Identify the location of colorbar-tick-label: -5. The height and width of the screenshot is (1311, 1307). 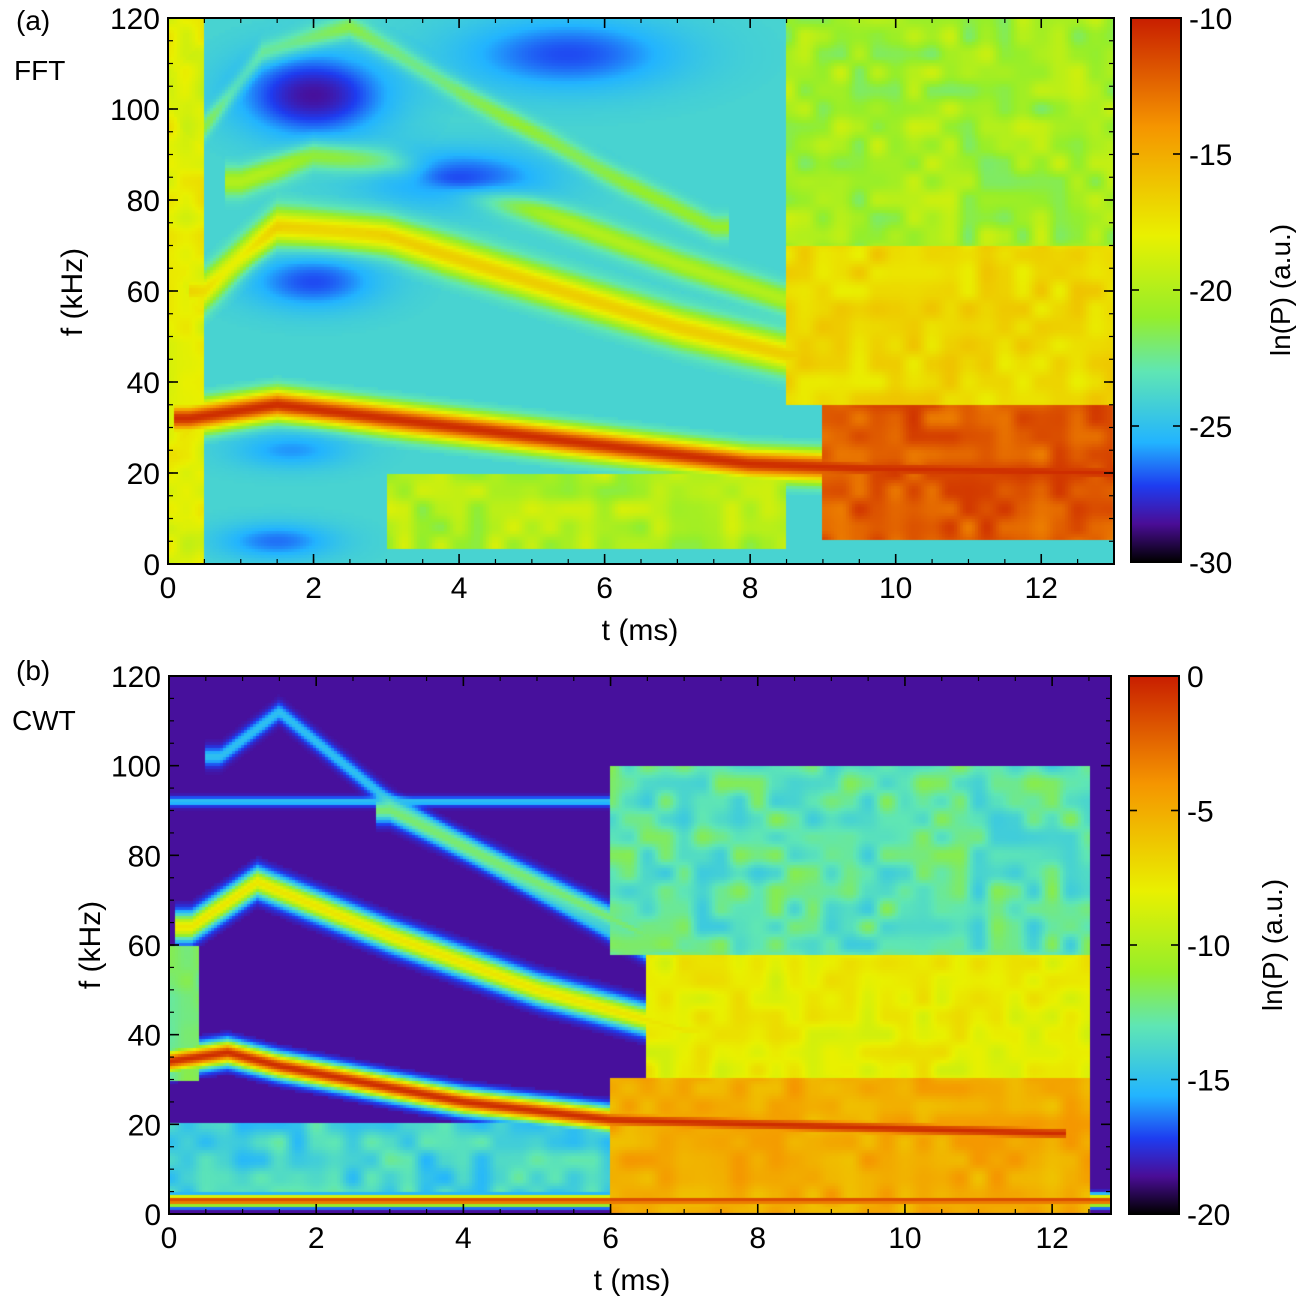
(1200, 812).